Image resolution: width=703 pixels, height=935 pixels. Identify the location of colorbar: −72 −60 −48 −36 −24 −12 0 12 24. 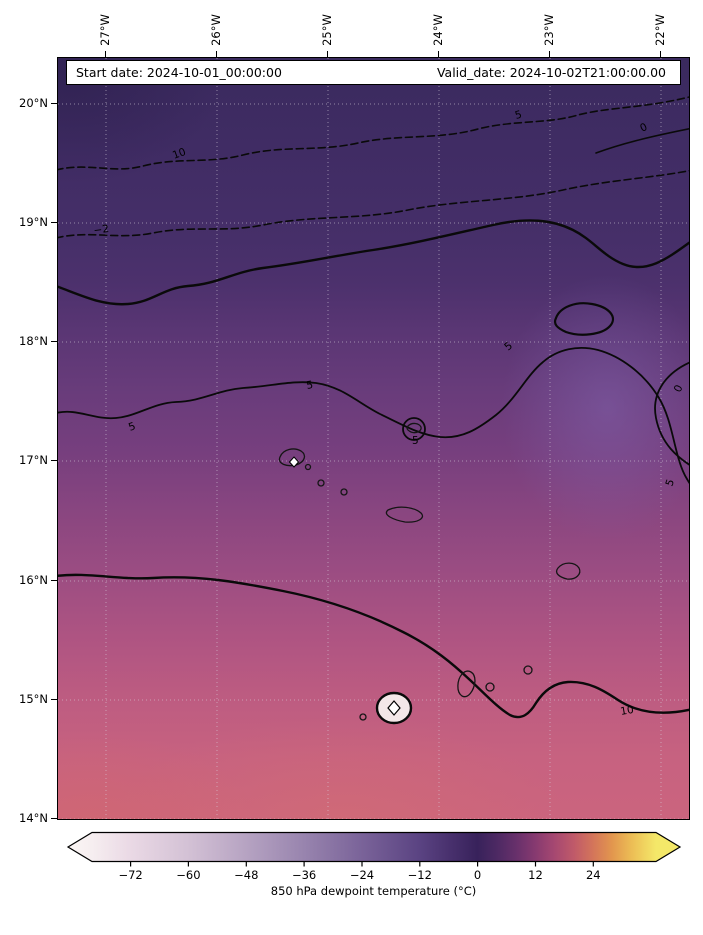
(374, 856).